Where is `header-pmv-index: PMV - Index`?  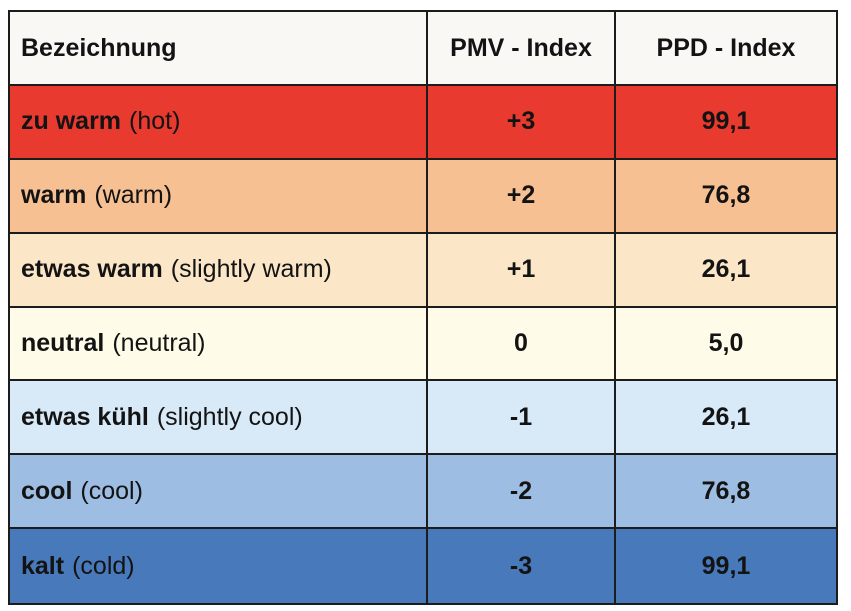 header-pmv-index: PMV - Index is located at coordinates (522, 49).